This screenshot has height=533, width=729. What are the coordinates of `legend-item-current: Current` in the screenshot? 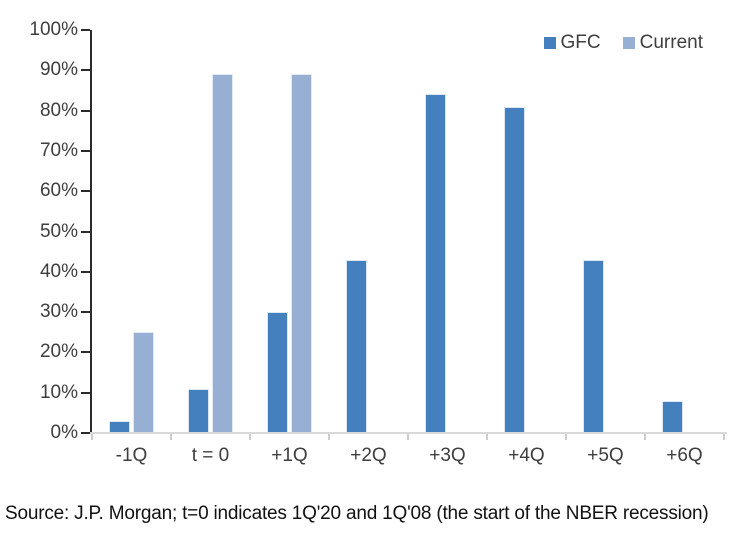 It's located at (662, 43).